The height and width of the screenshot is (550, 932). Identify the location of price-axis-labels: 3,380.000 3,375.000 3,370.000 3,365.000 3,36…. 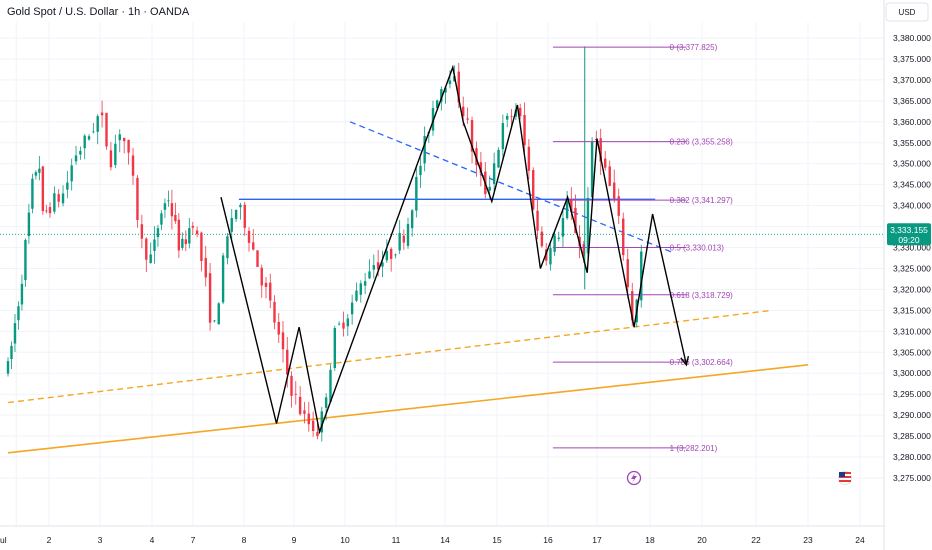
(912, 258).